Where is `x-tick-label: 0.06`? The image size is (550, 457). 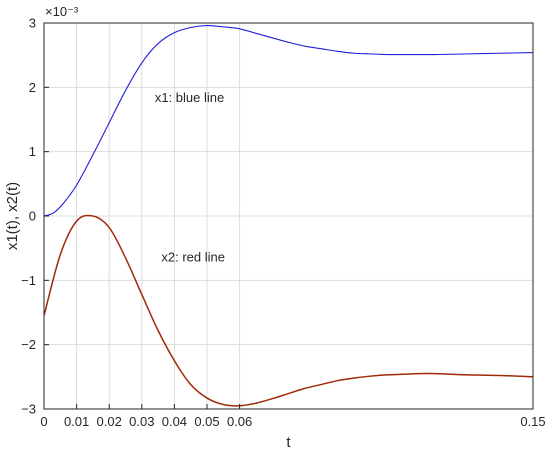
x-tick-label: 0.06 is located at coordinates (239, 421).